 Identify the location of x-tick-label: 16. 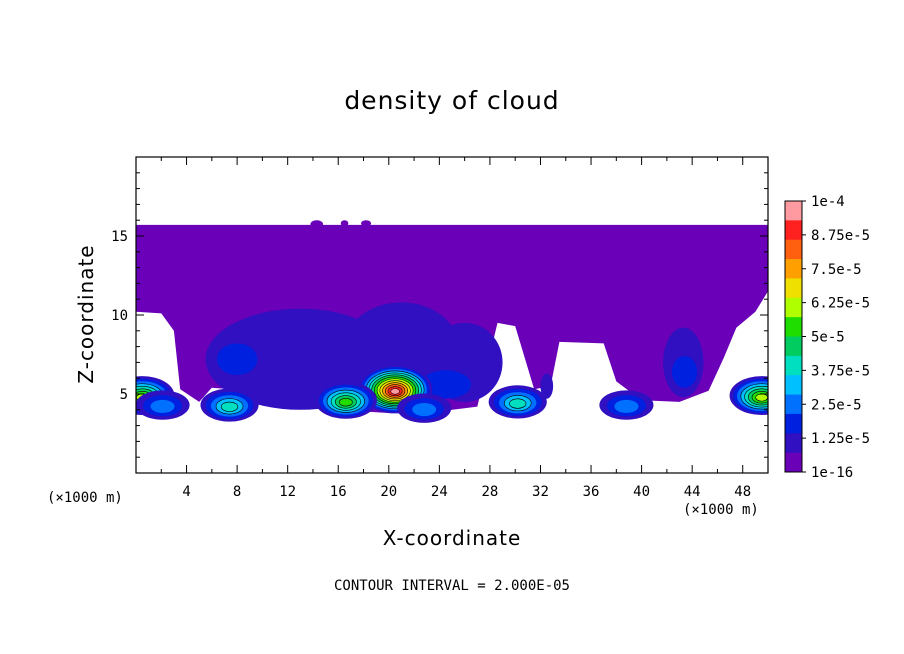
(338, 492).